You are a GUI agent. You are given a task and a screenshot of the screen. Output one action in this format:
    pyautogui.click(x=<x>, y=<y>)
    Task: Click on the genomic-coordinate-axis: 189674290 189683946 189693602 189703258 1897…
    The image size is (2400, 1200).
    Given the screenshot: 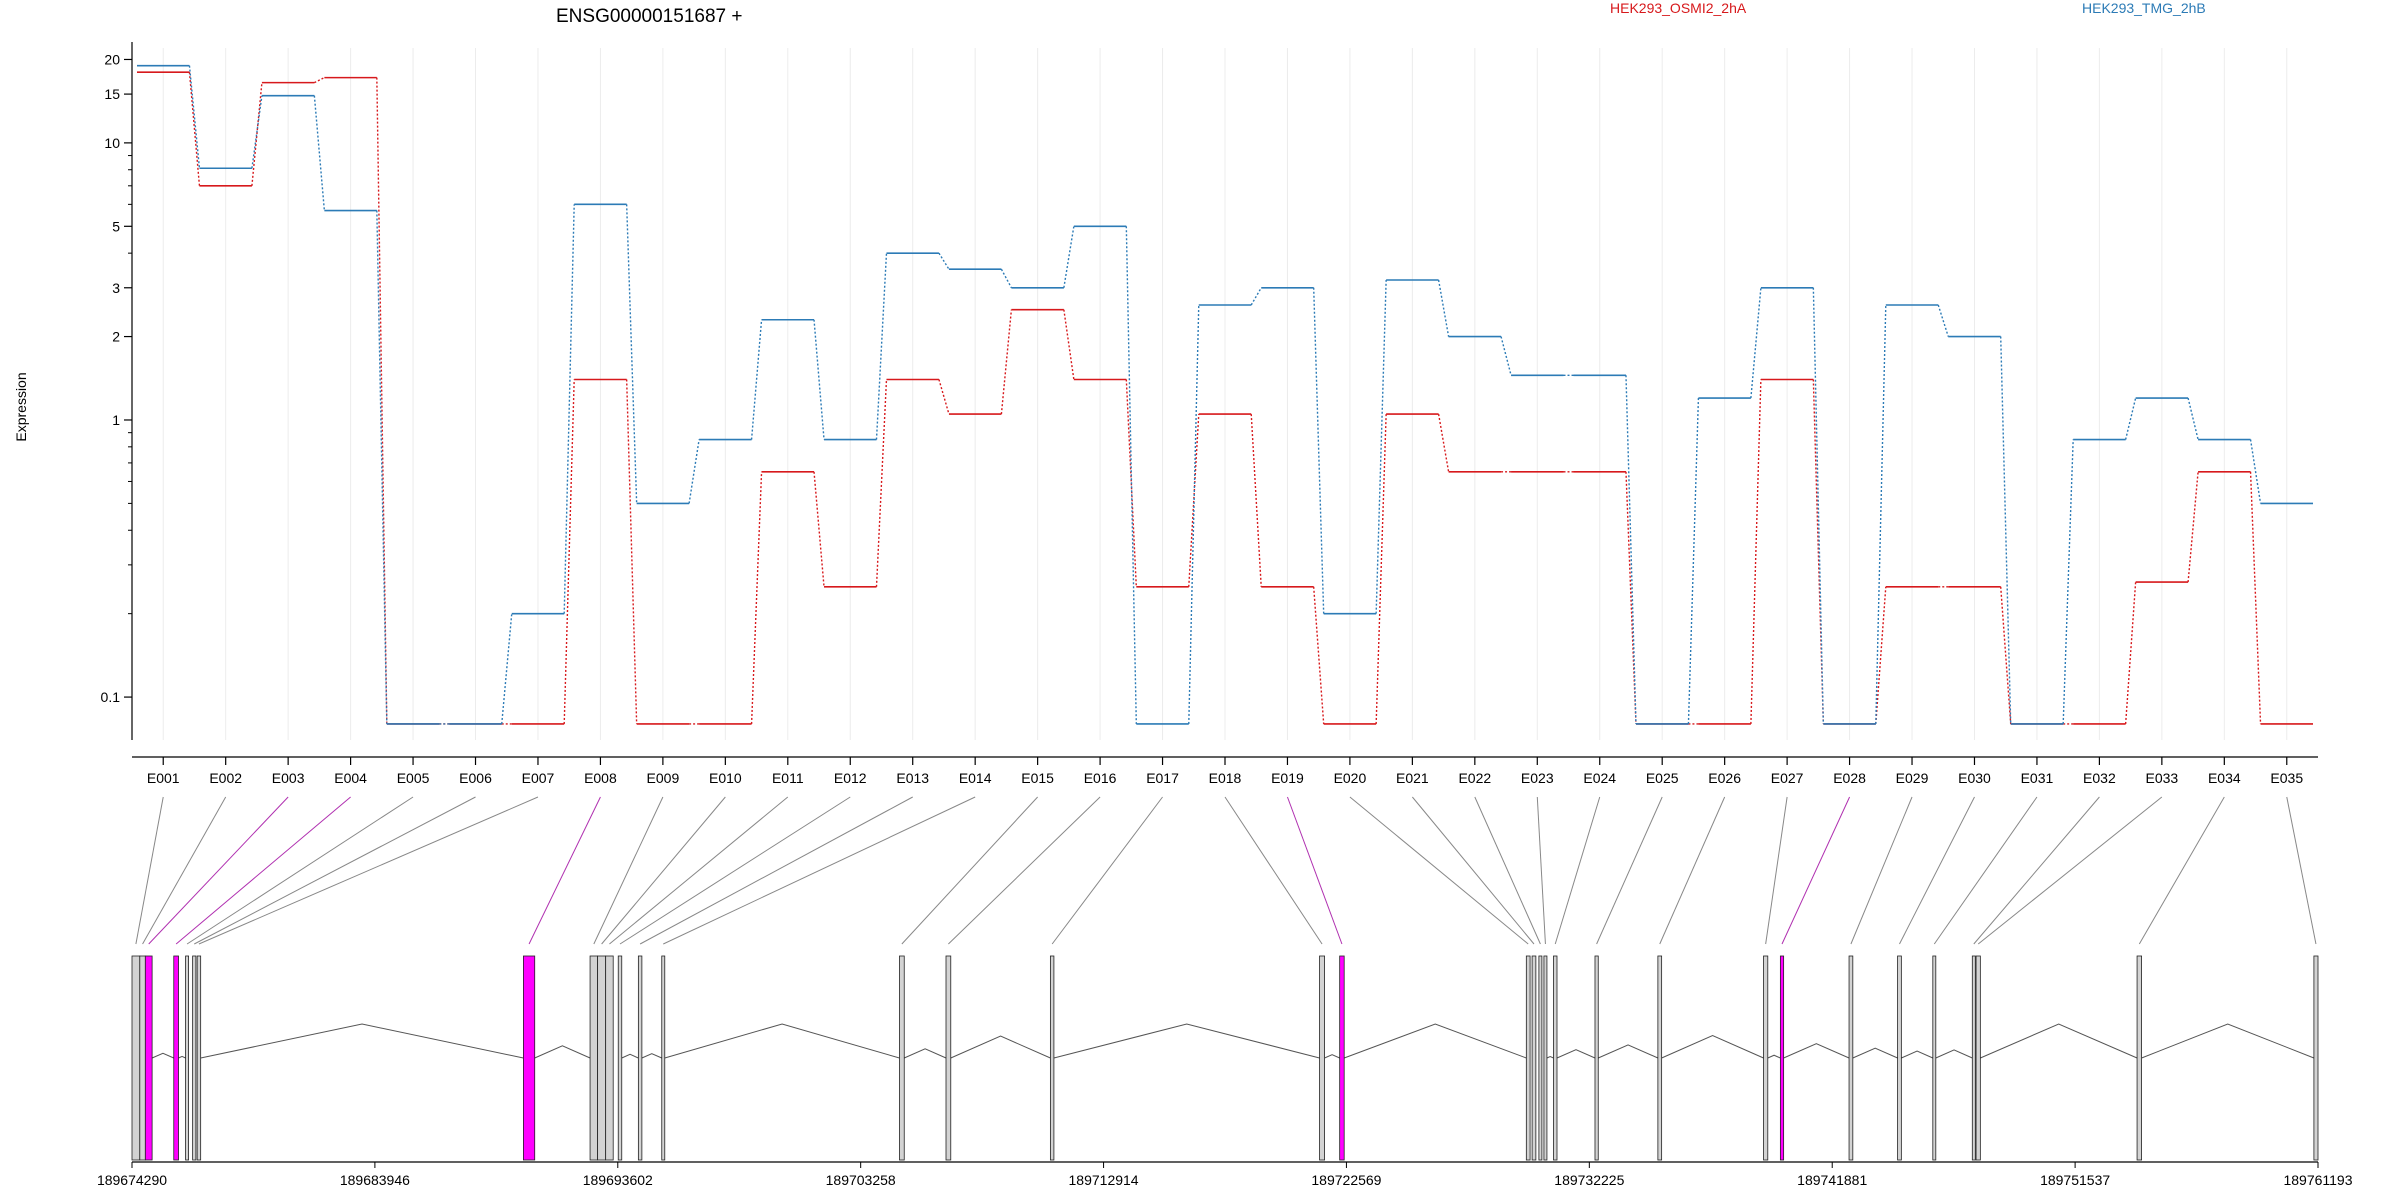 What is the action you would take?
    pyautogui.click(x=1225, y=1174)
    